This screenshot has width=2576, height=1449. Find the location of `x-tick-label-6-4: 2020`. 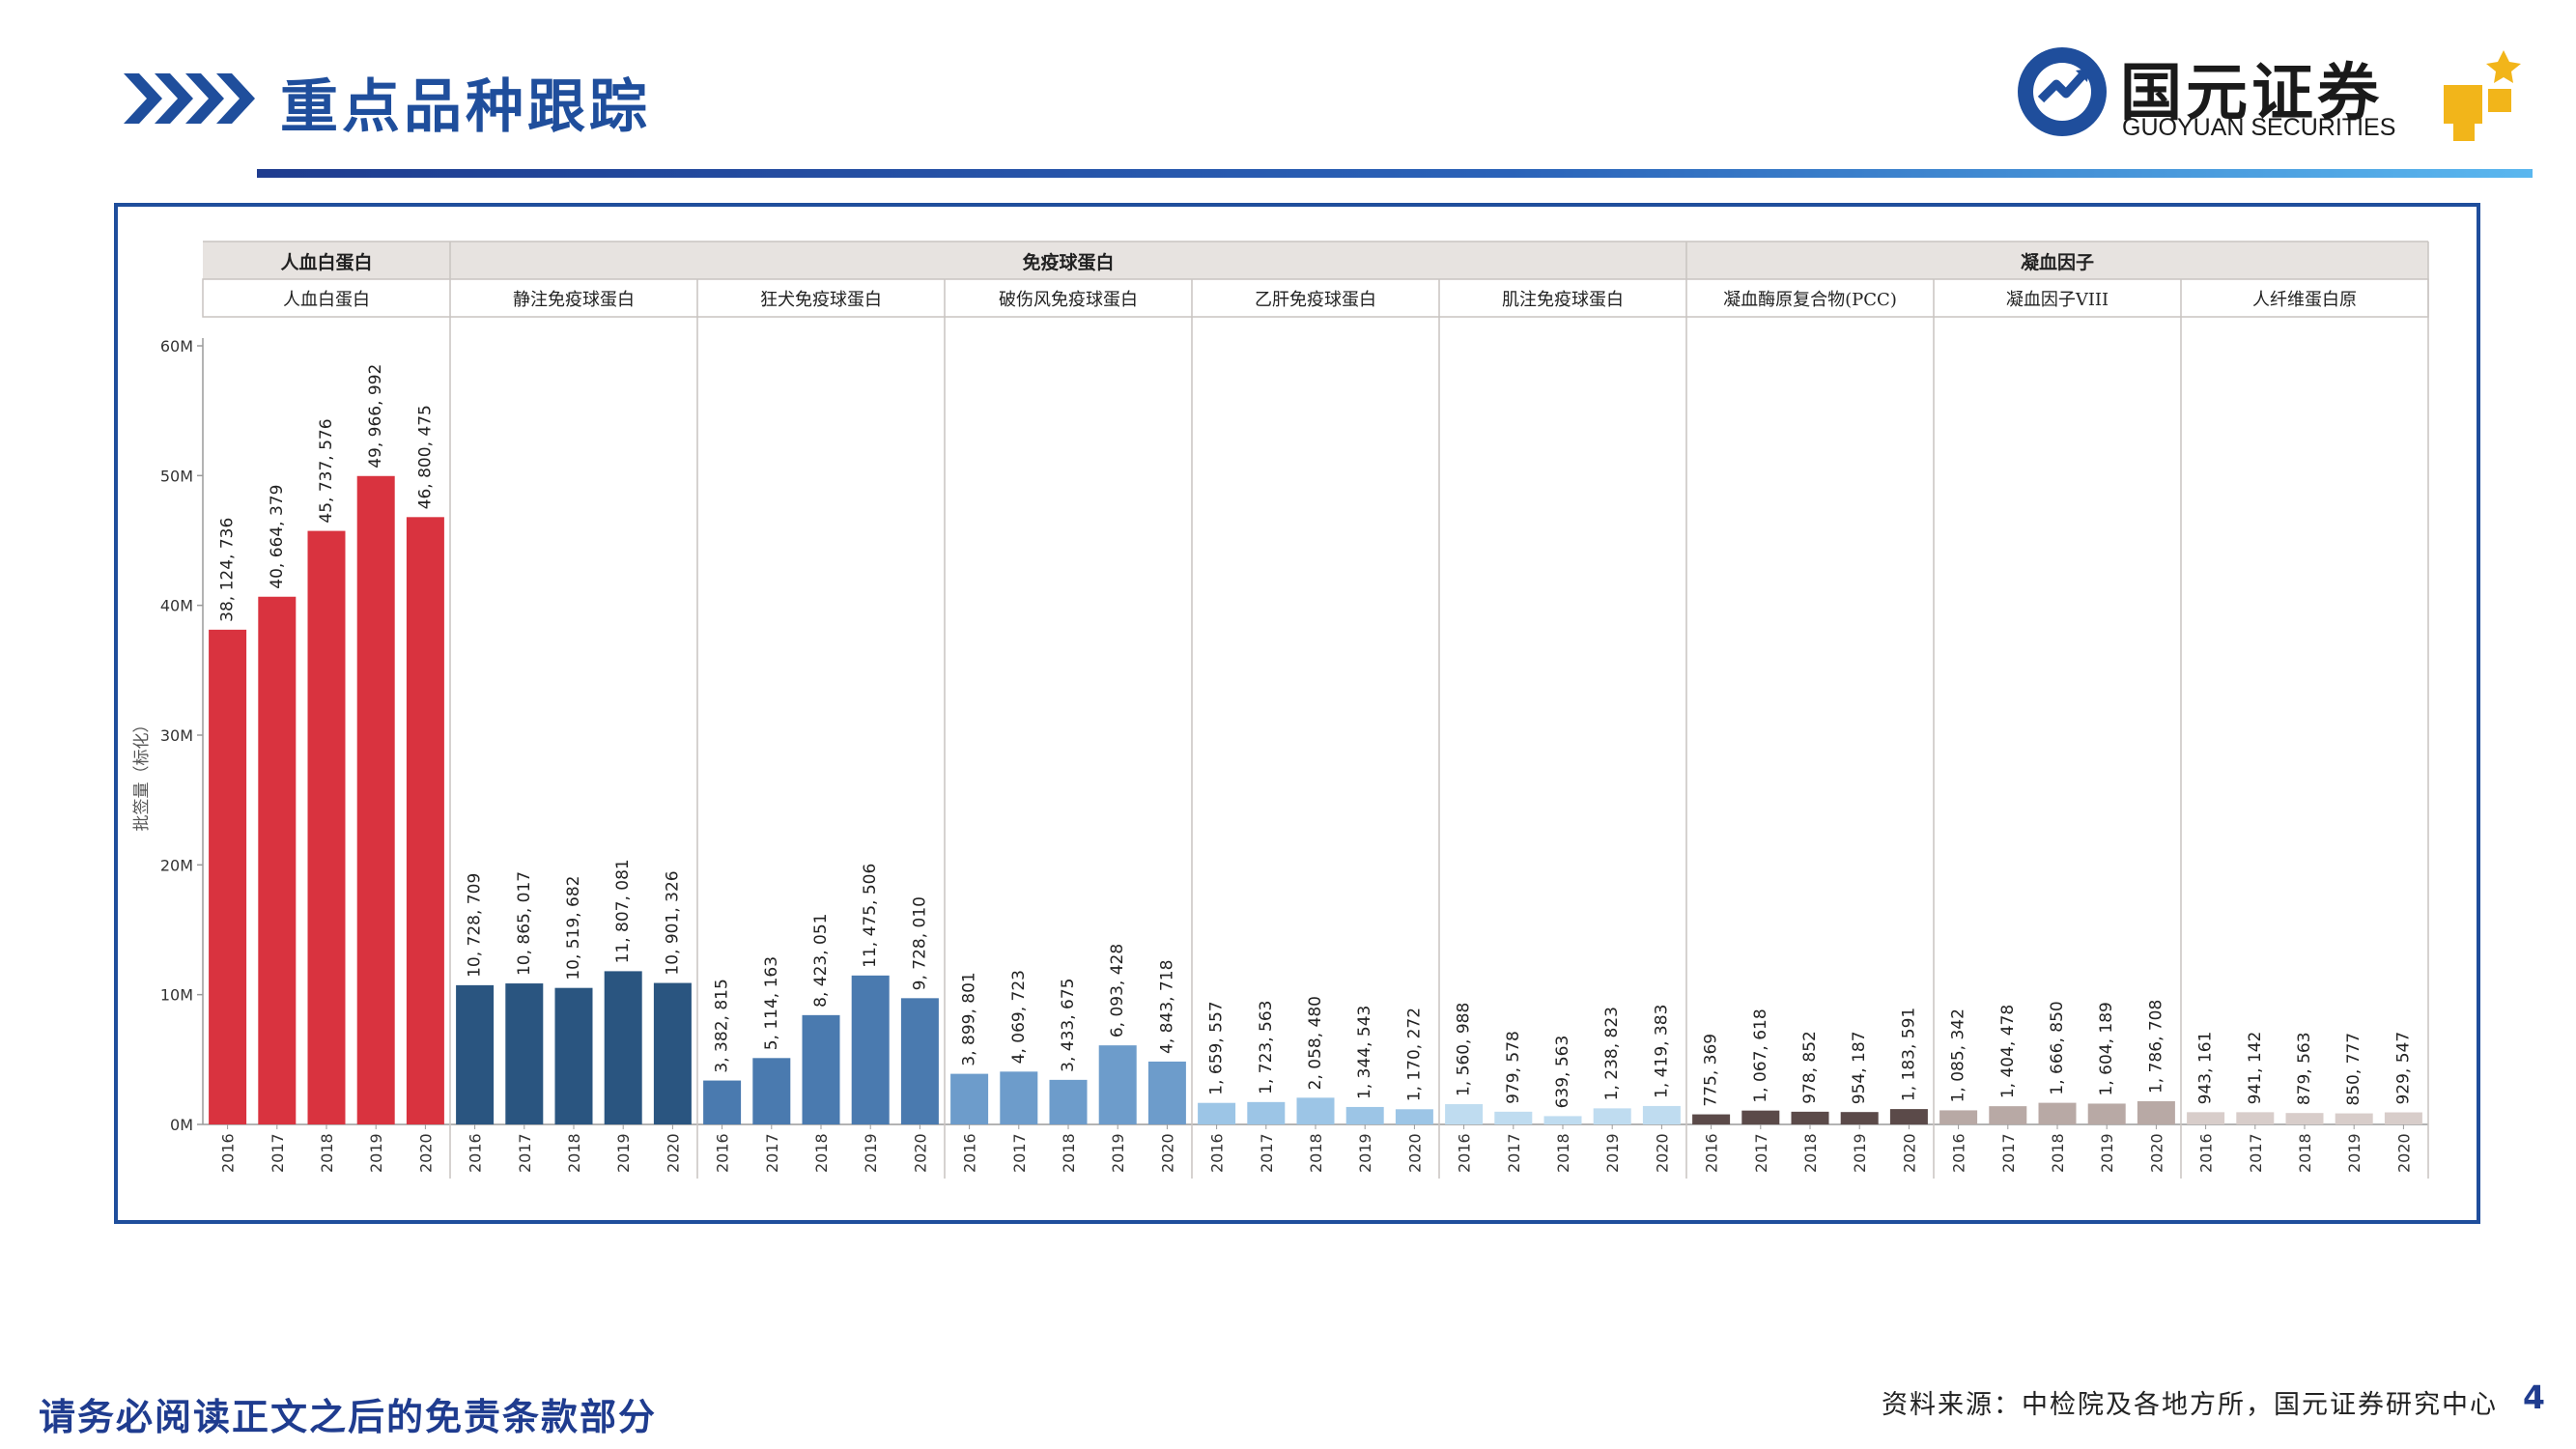

x-tick-label-6-4: 2020 is located at coordinates (1909, 1153).